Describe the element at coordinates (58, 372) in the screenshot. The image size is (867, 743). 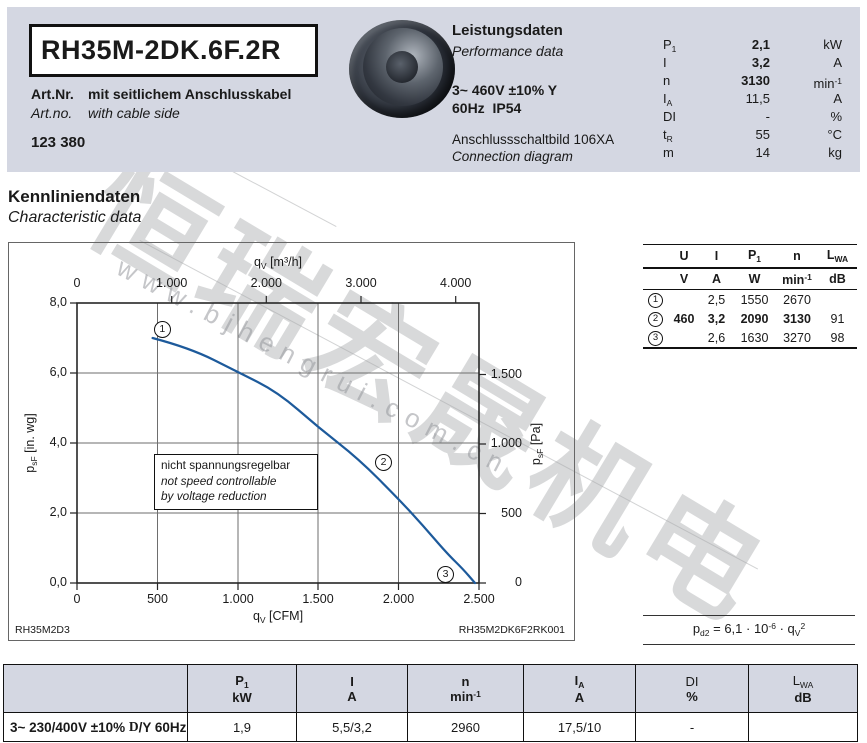
I see `left-tick: 6,0` at that location.